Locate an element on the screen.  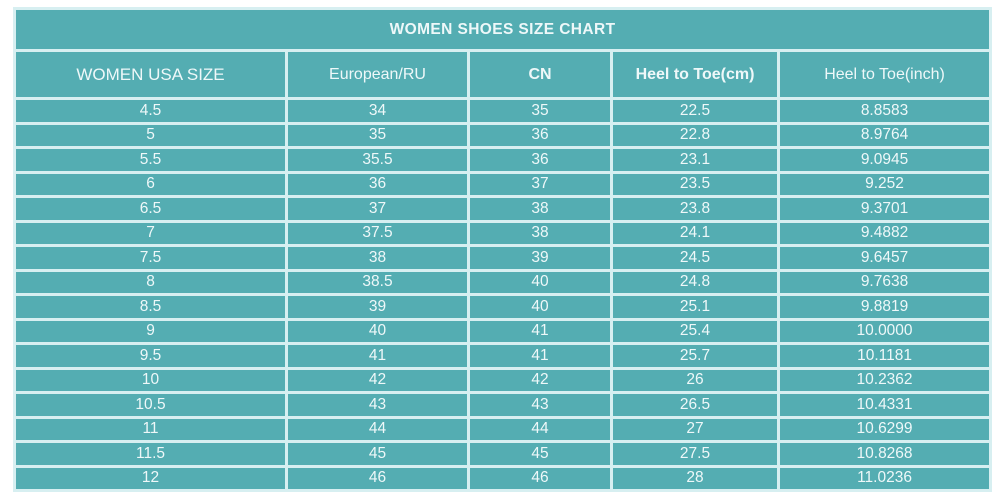
table-cell: 22.5 is located at coordinates (695, 111).